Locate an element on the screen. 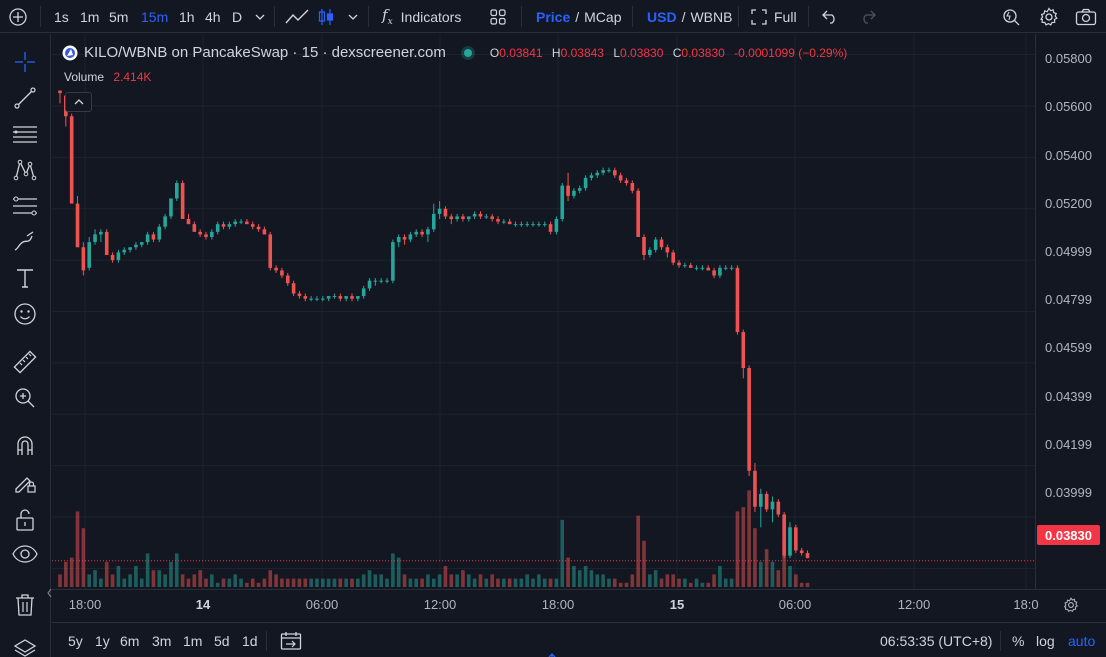 The width and height of the screenshot is (1106, 657). clock-timezone: 06:53:35 (UTC+8) is located at coordinates (936, 641).